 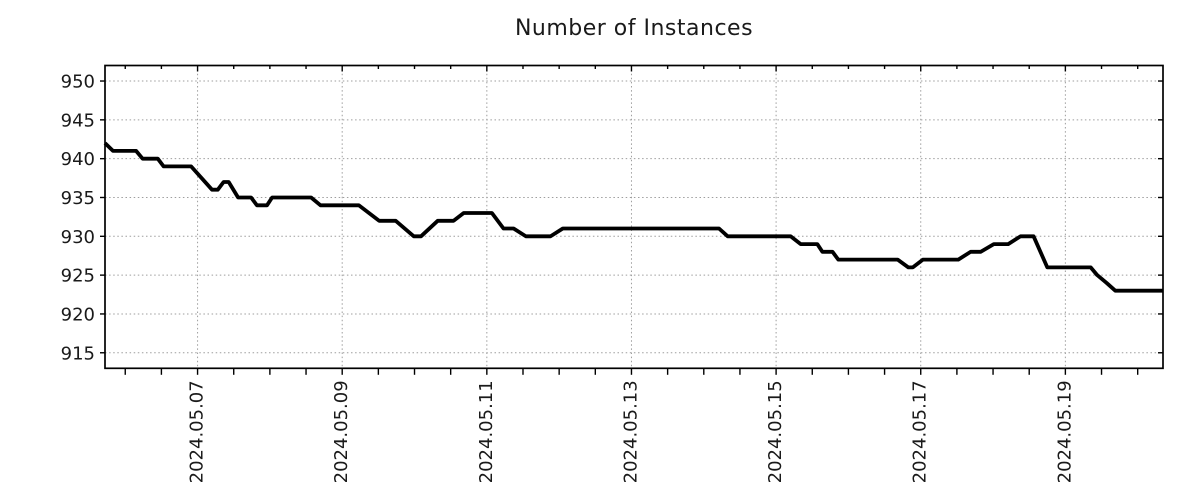 I want to click on x-tick-label: 2024.05.11, so click(x=486, y=431).